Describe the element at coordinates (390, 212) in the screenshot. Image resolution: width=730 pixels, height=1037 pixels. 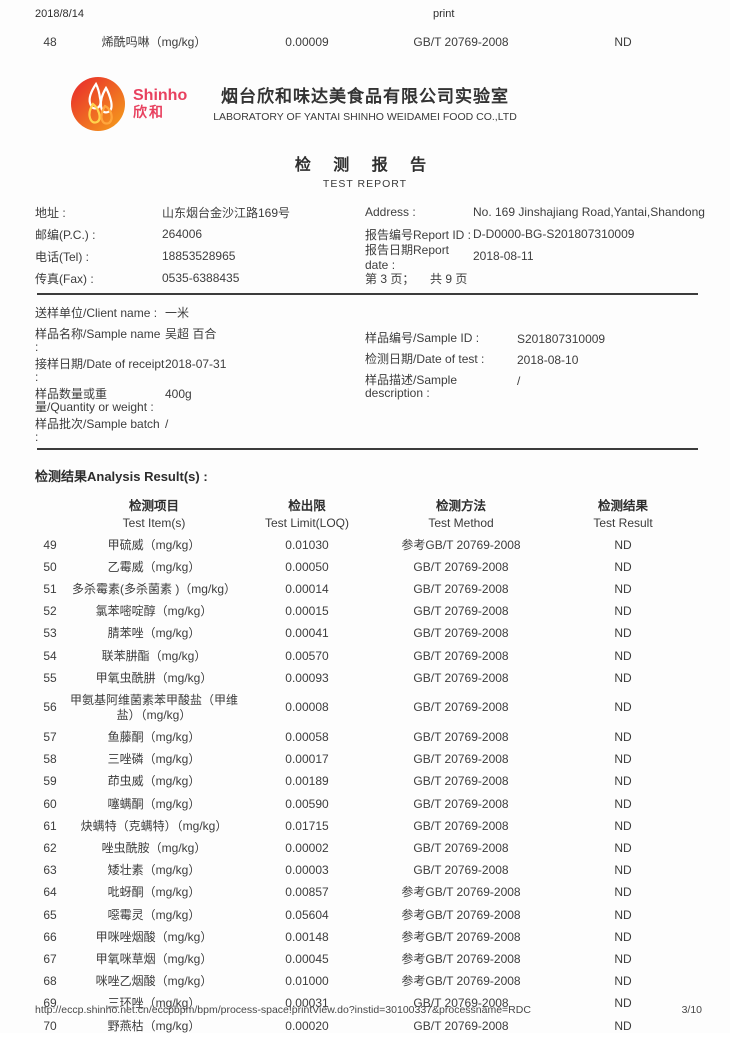
I see `field-label: Address :` at that location.